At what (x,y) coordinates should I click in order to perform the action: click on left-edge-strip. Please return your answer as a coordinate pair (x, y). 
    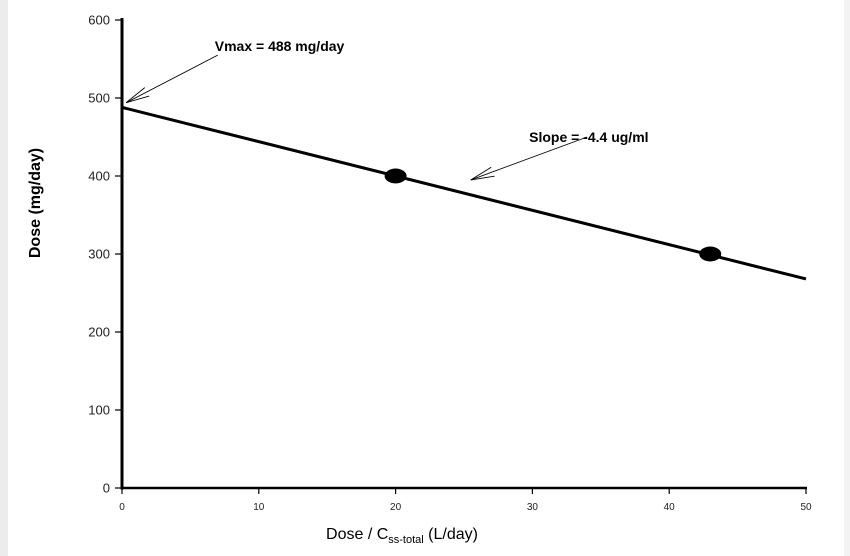
    Looking at the image, I should click on (4, 278).